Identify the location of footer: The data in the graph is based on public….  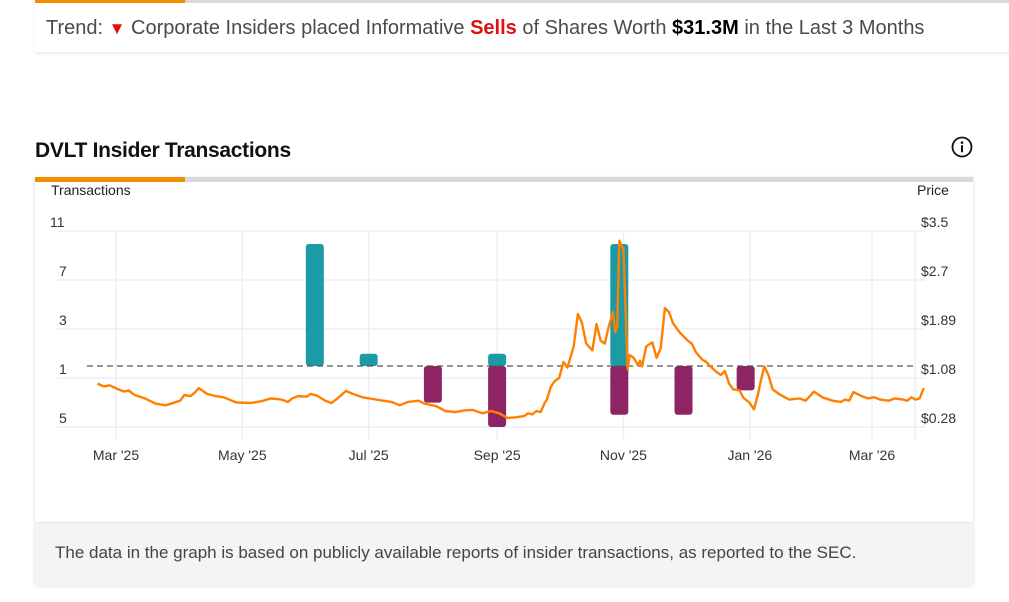
(504, 554).